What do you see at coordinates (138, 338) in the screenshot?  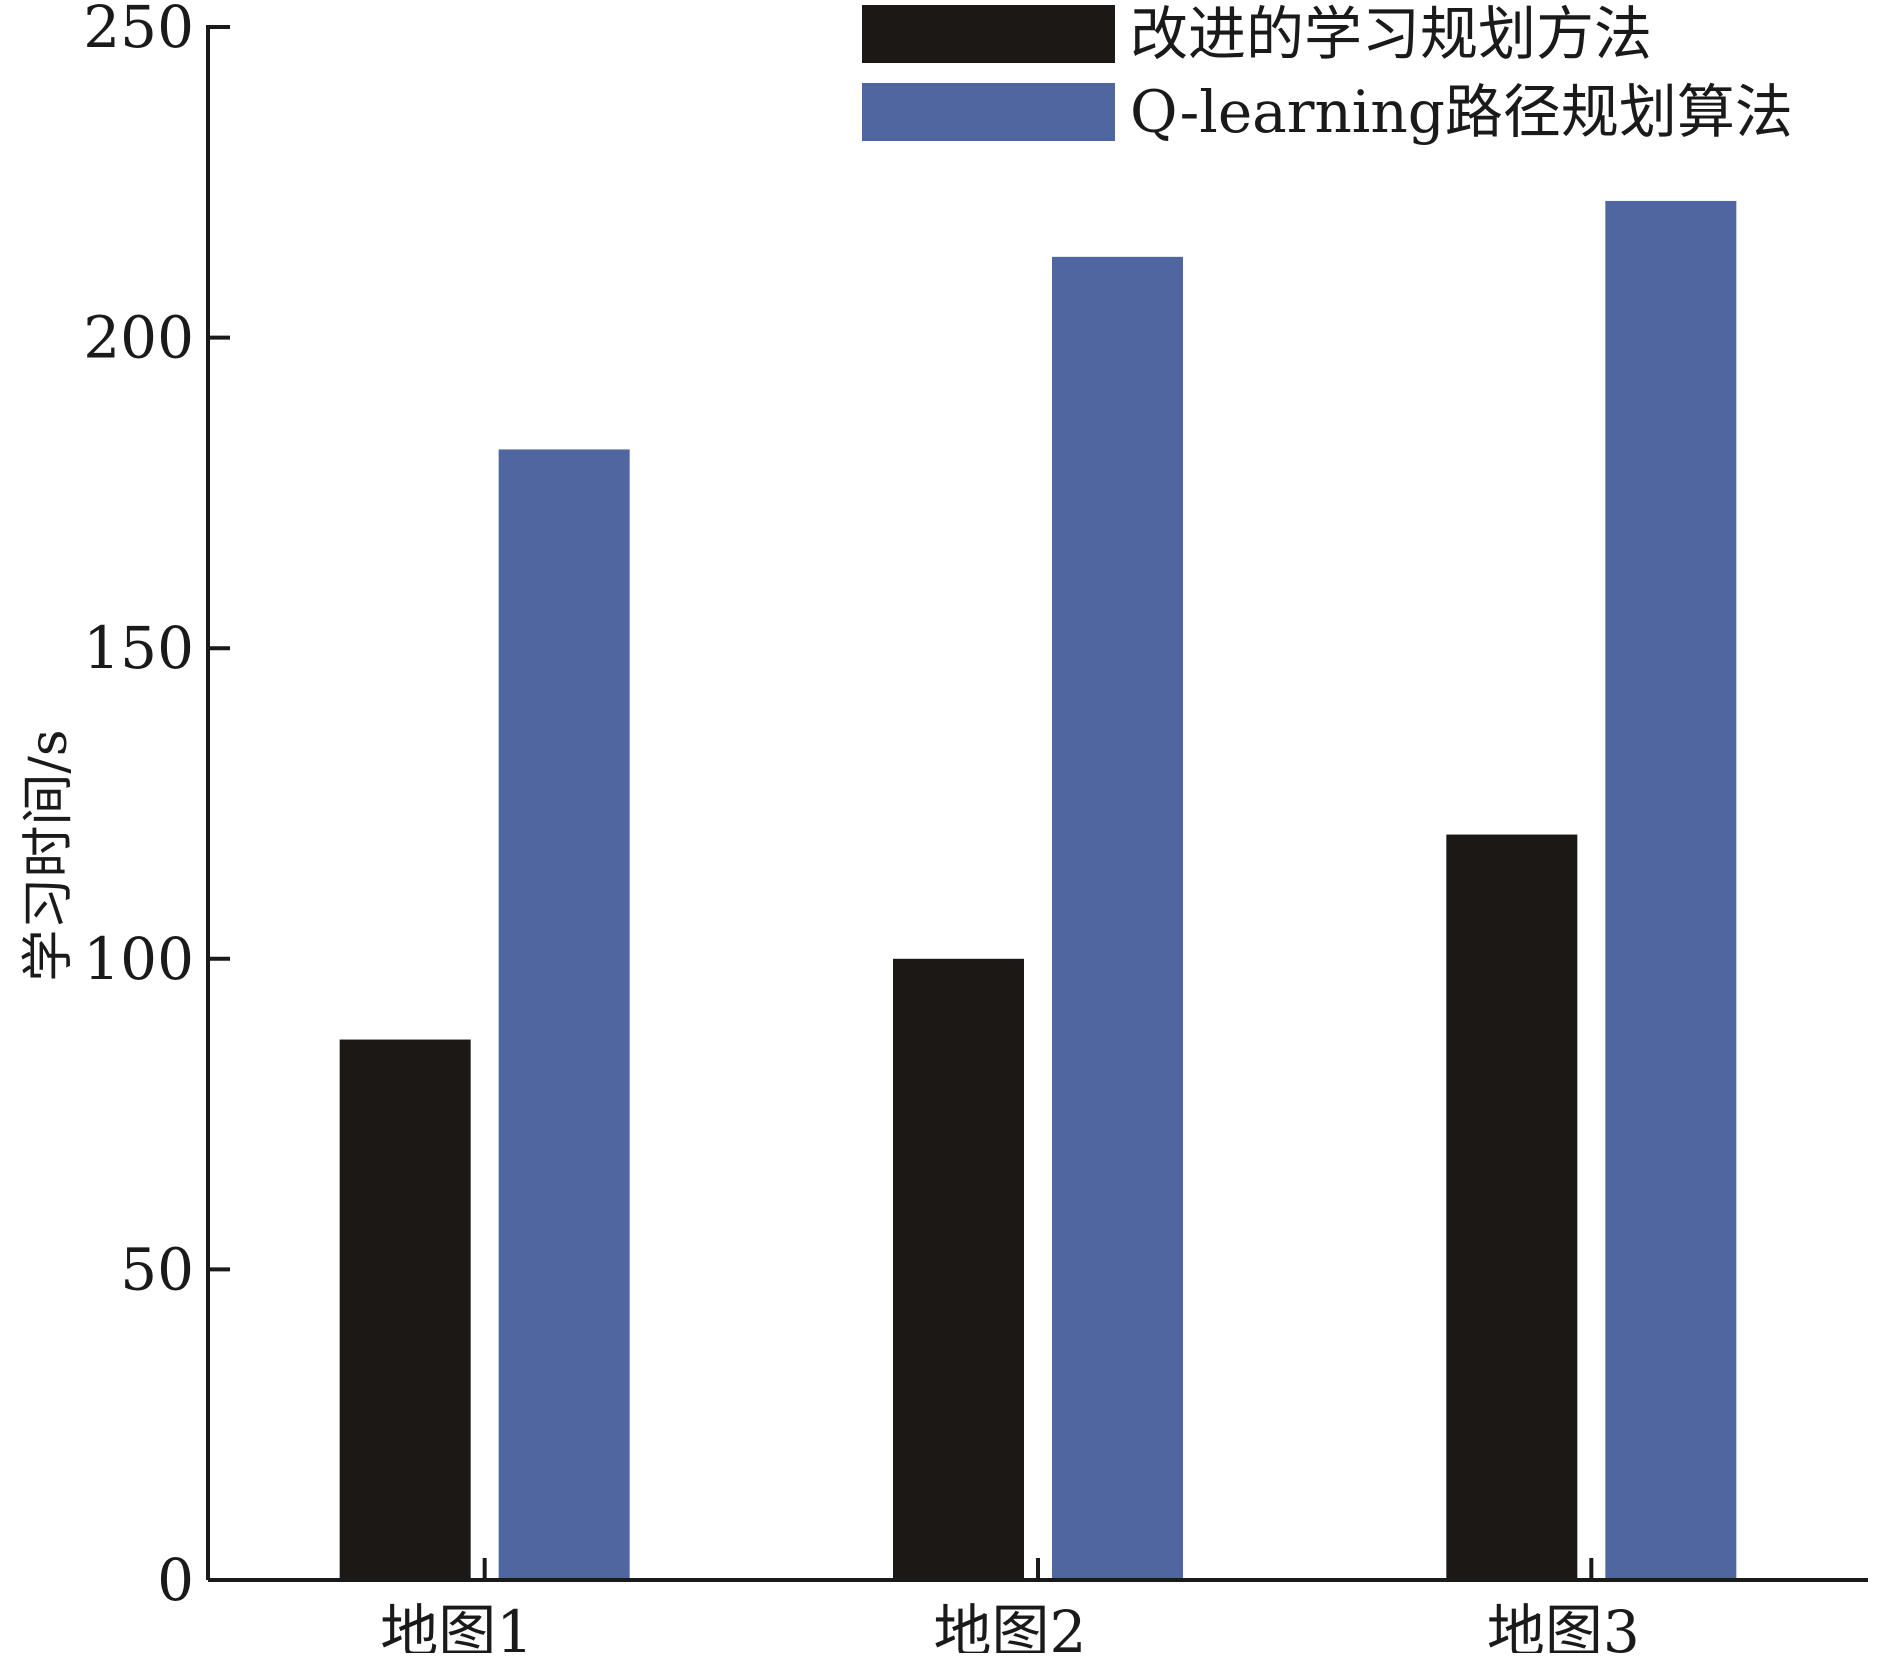 I see `y-tick-label: 200` at bounding box center [138, 338].